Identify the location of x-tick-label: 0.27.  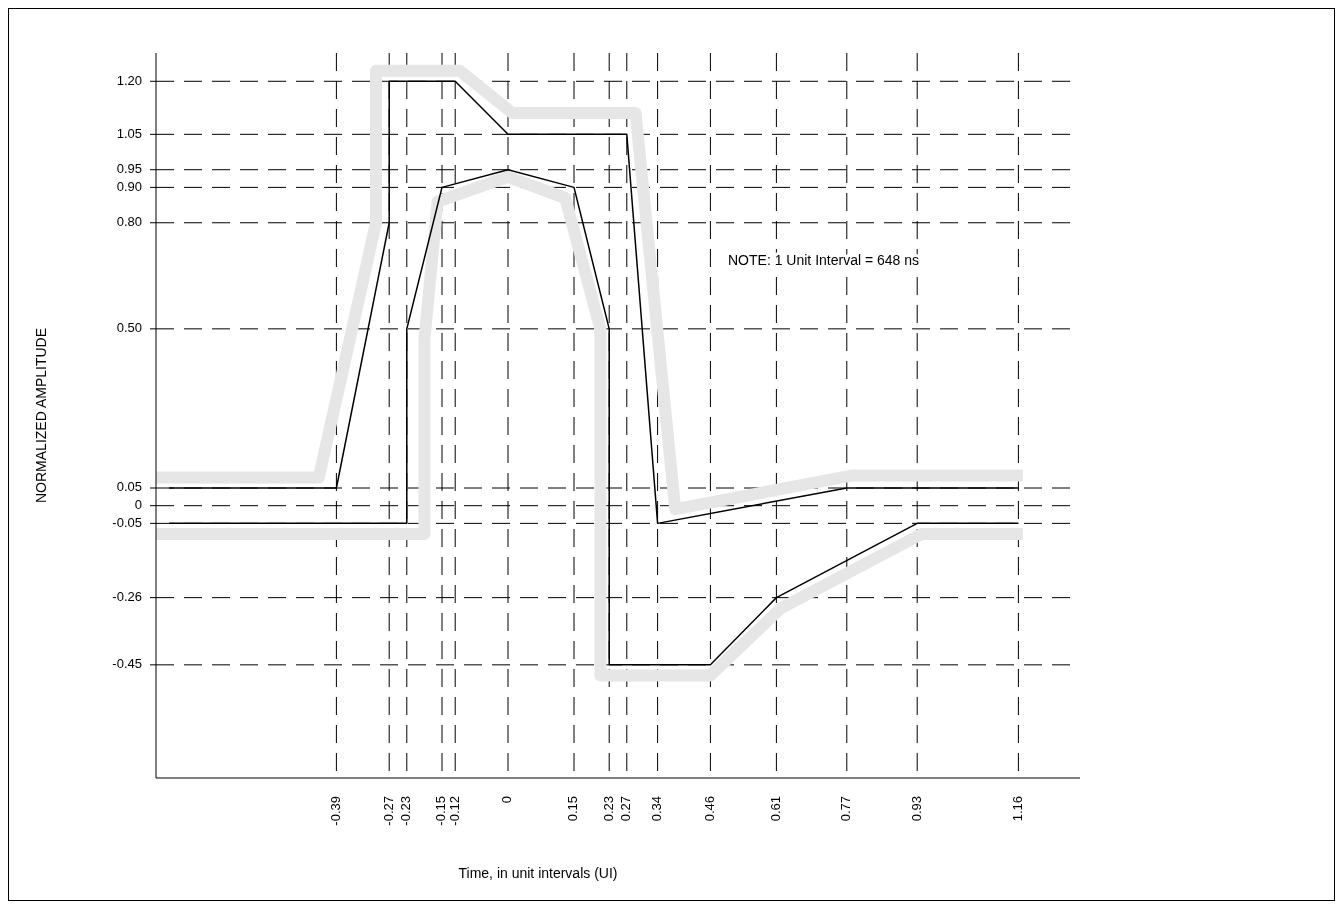
(626, 809).